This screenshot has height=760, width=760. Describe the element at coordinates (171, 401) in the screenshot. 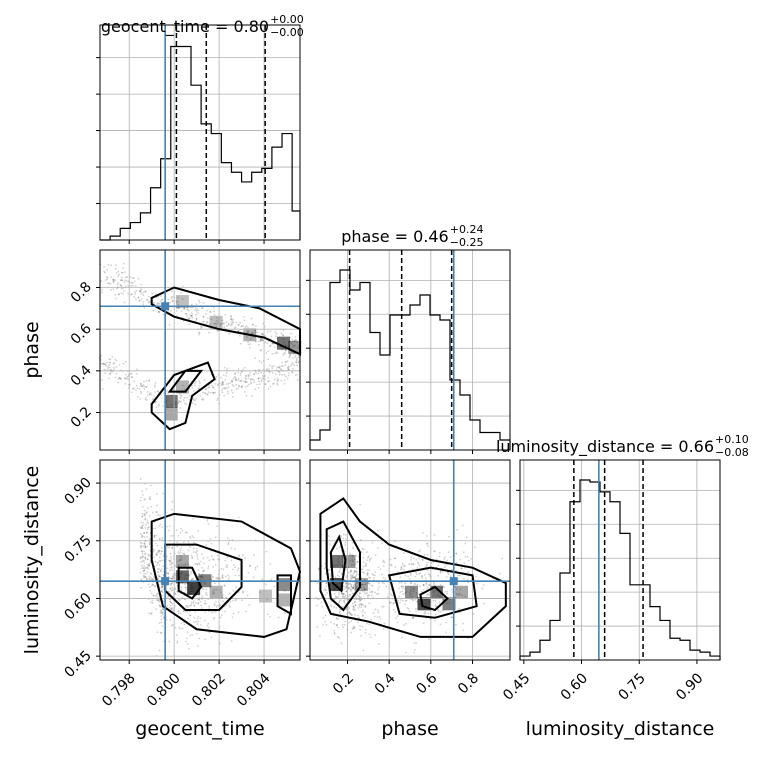

I see `density-cell` at that location.